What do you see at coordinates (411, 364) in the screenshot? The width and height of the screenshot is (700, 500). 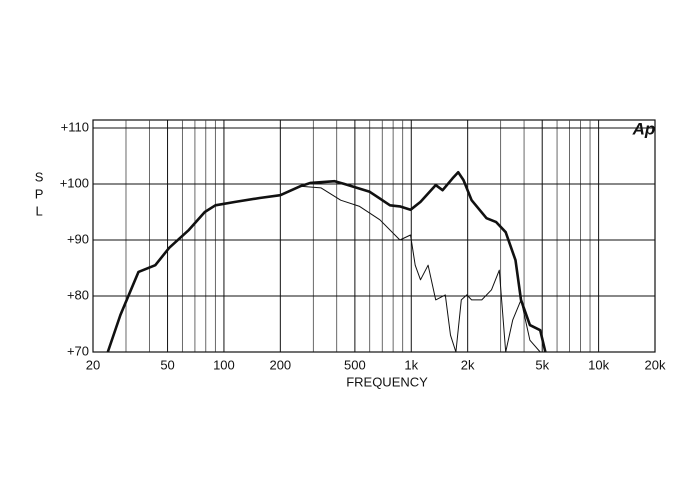 I see `x-tick-label: 1k` at bounding box center [411, 364].